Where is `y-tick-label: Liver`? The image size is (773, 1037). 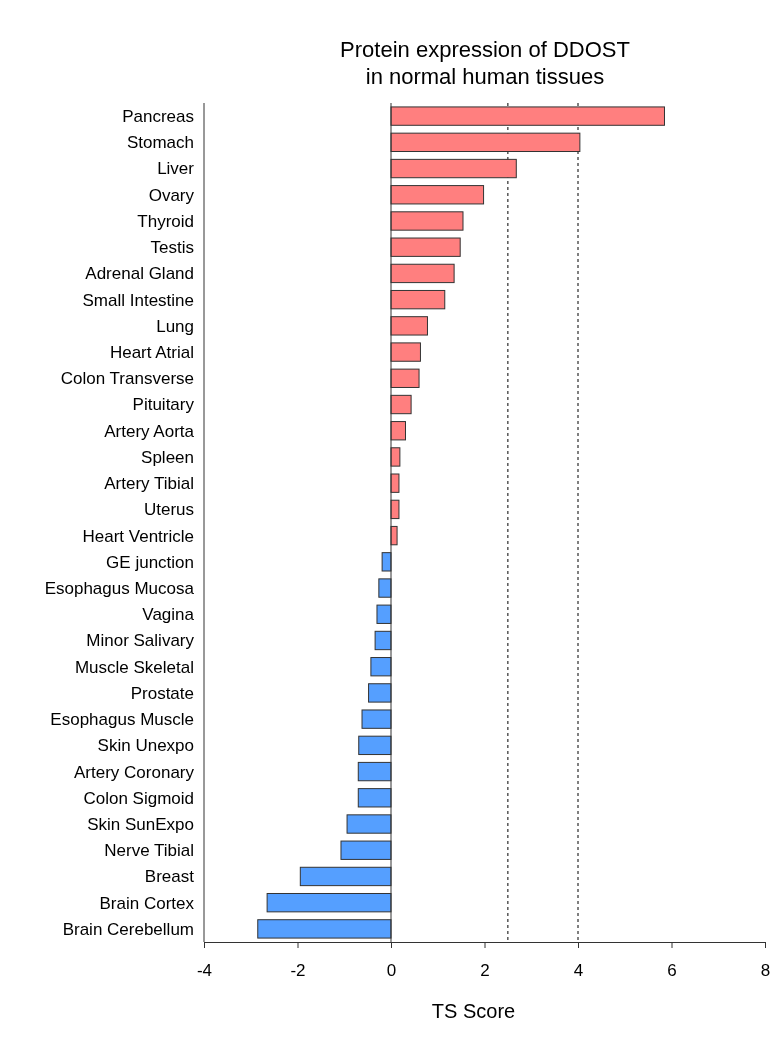
y-tick-label: Liver is located at coordinates (176, 169).